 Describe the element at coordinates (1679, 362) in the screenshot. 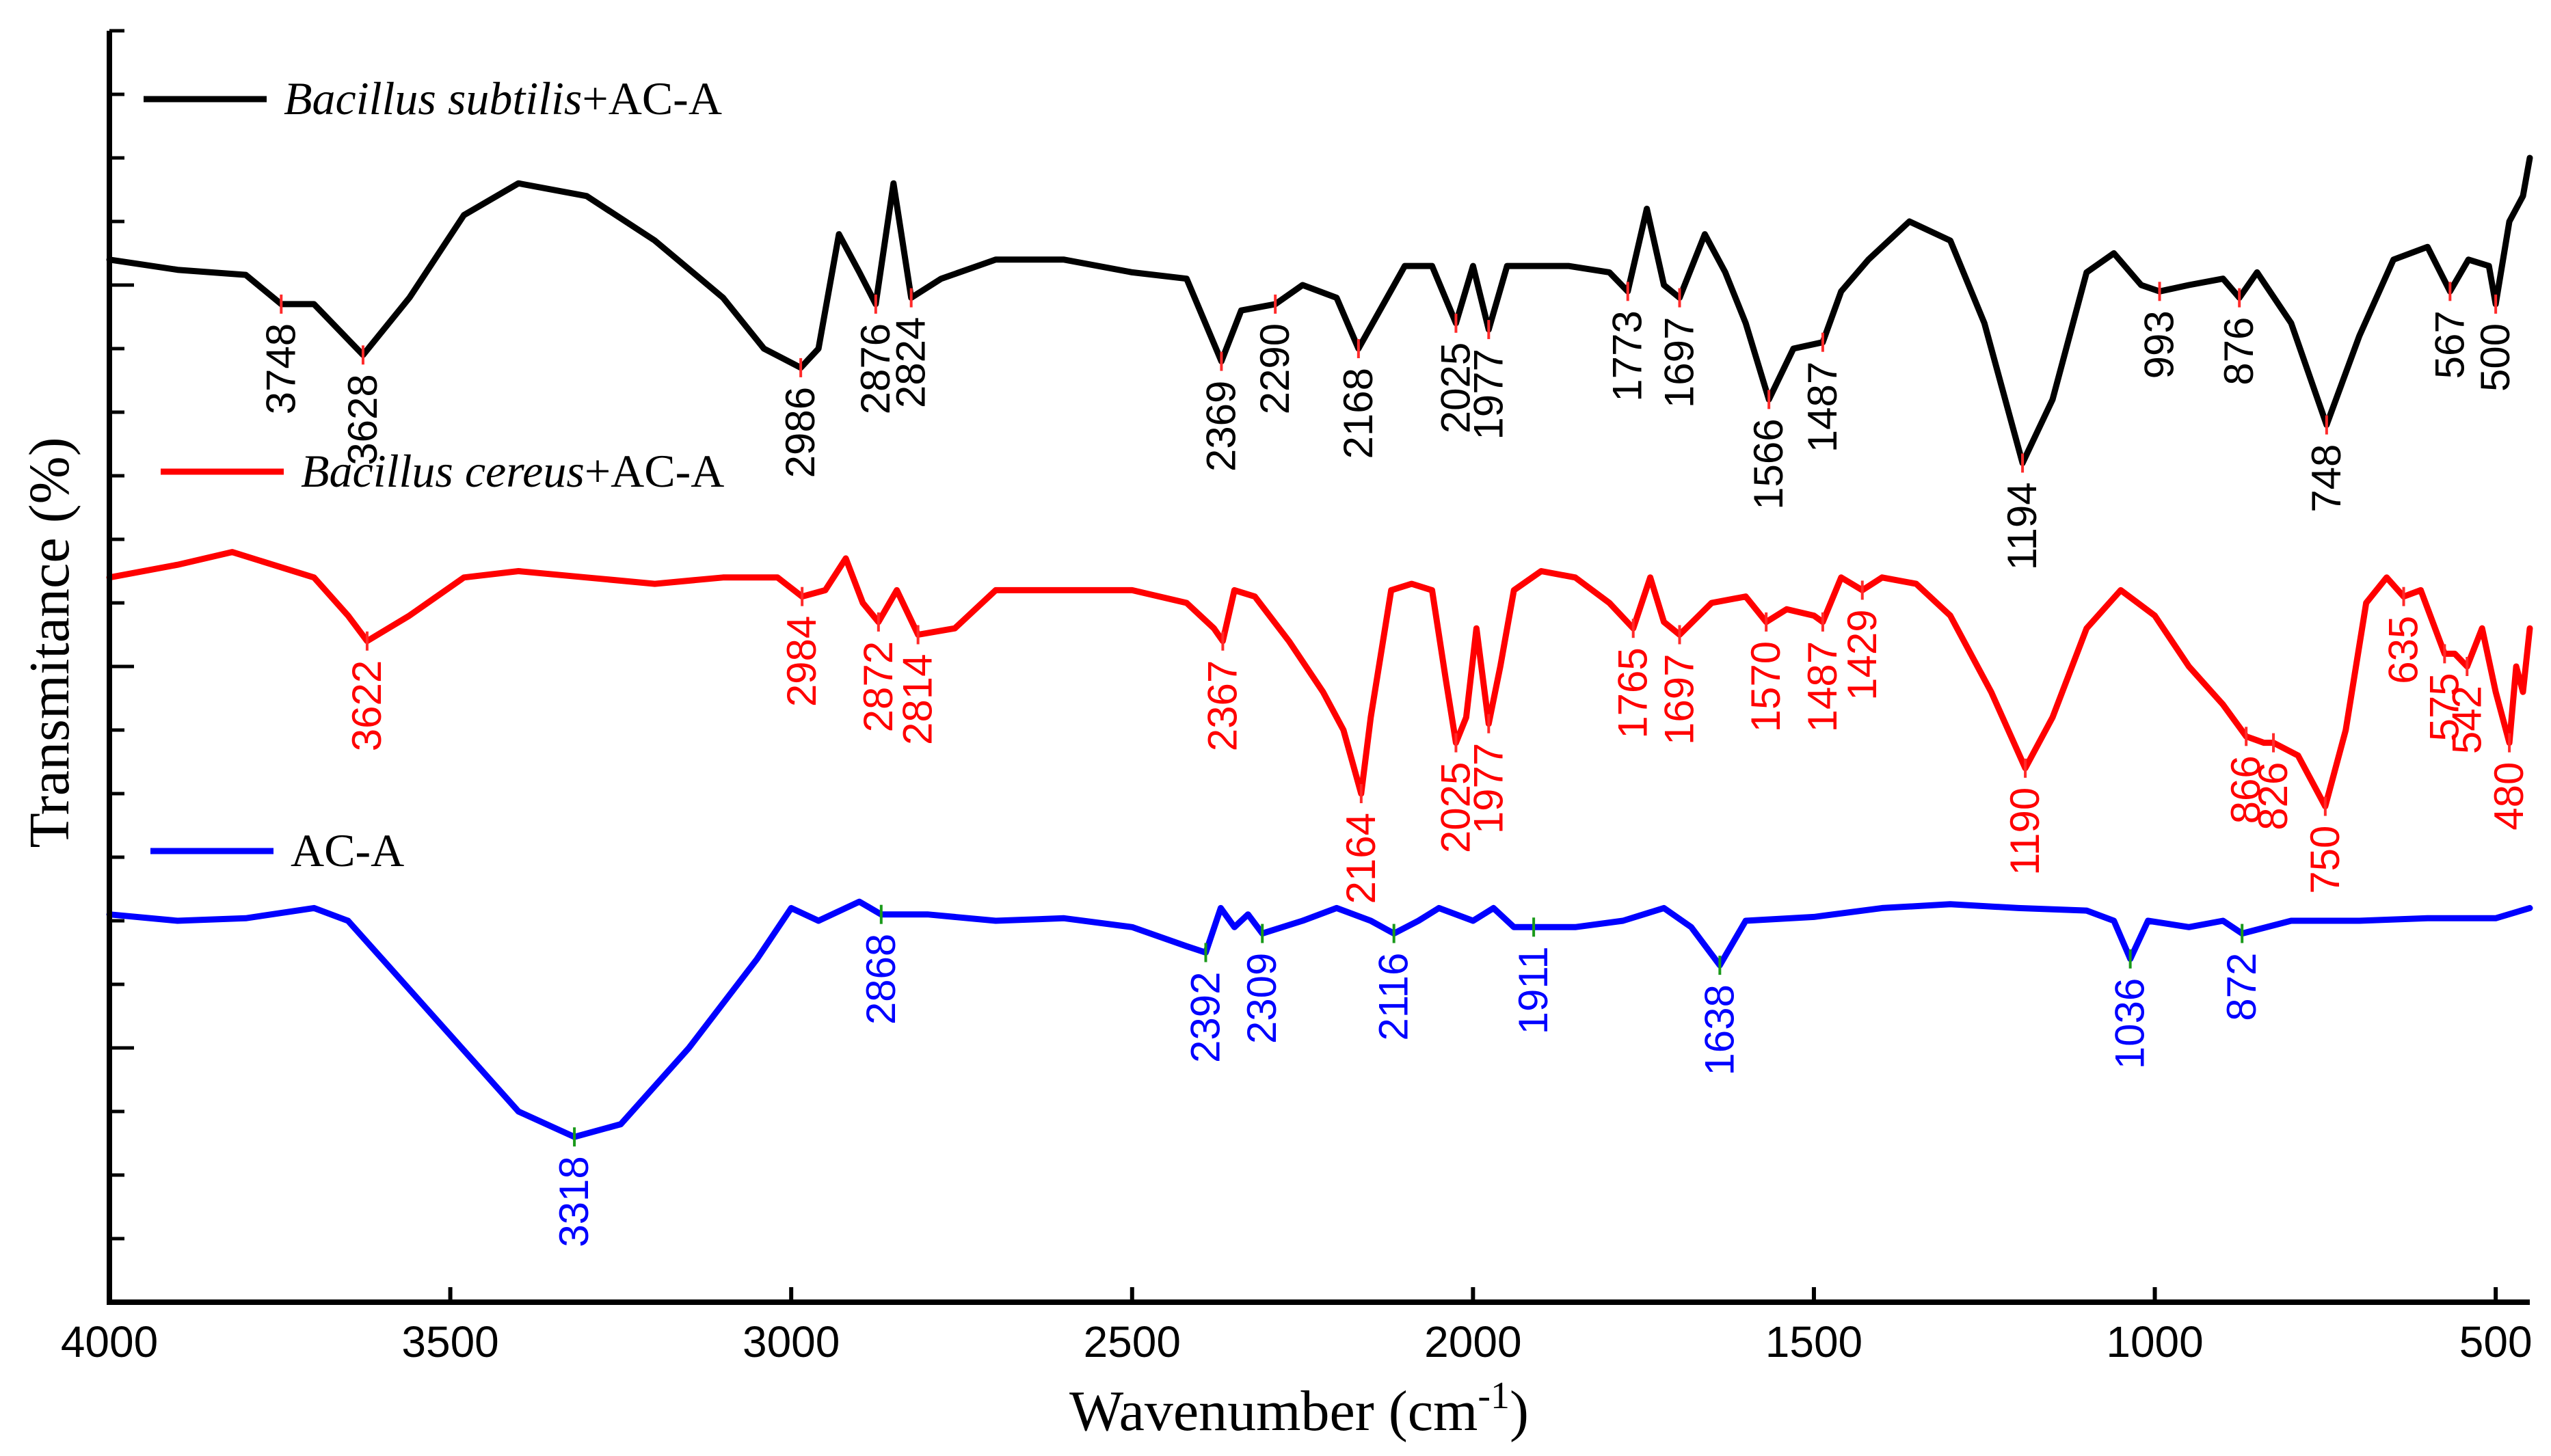

I see `peak-label-bacillus-subtilis-ac-a-1697: 1697` at that location.